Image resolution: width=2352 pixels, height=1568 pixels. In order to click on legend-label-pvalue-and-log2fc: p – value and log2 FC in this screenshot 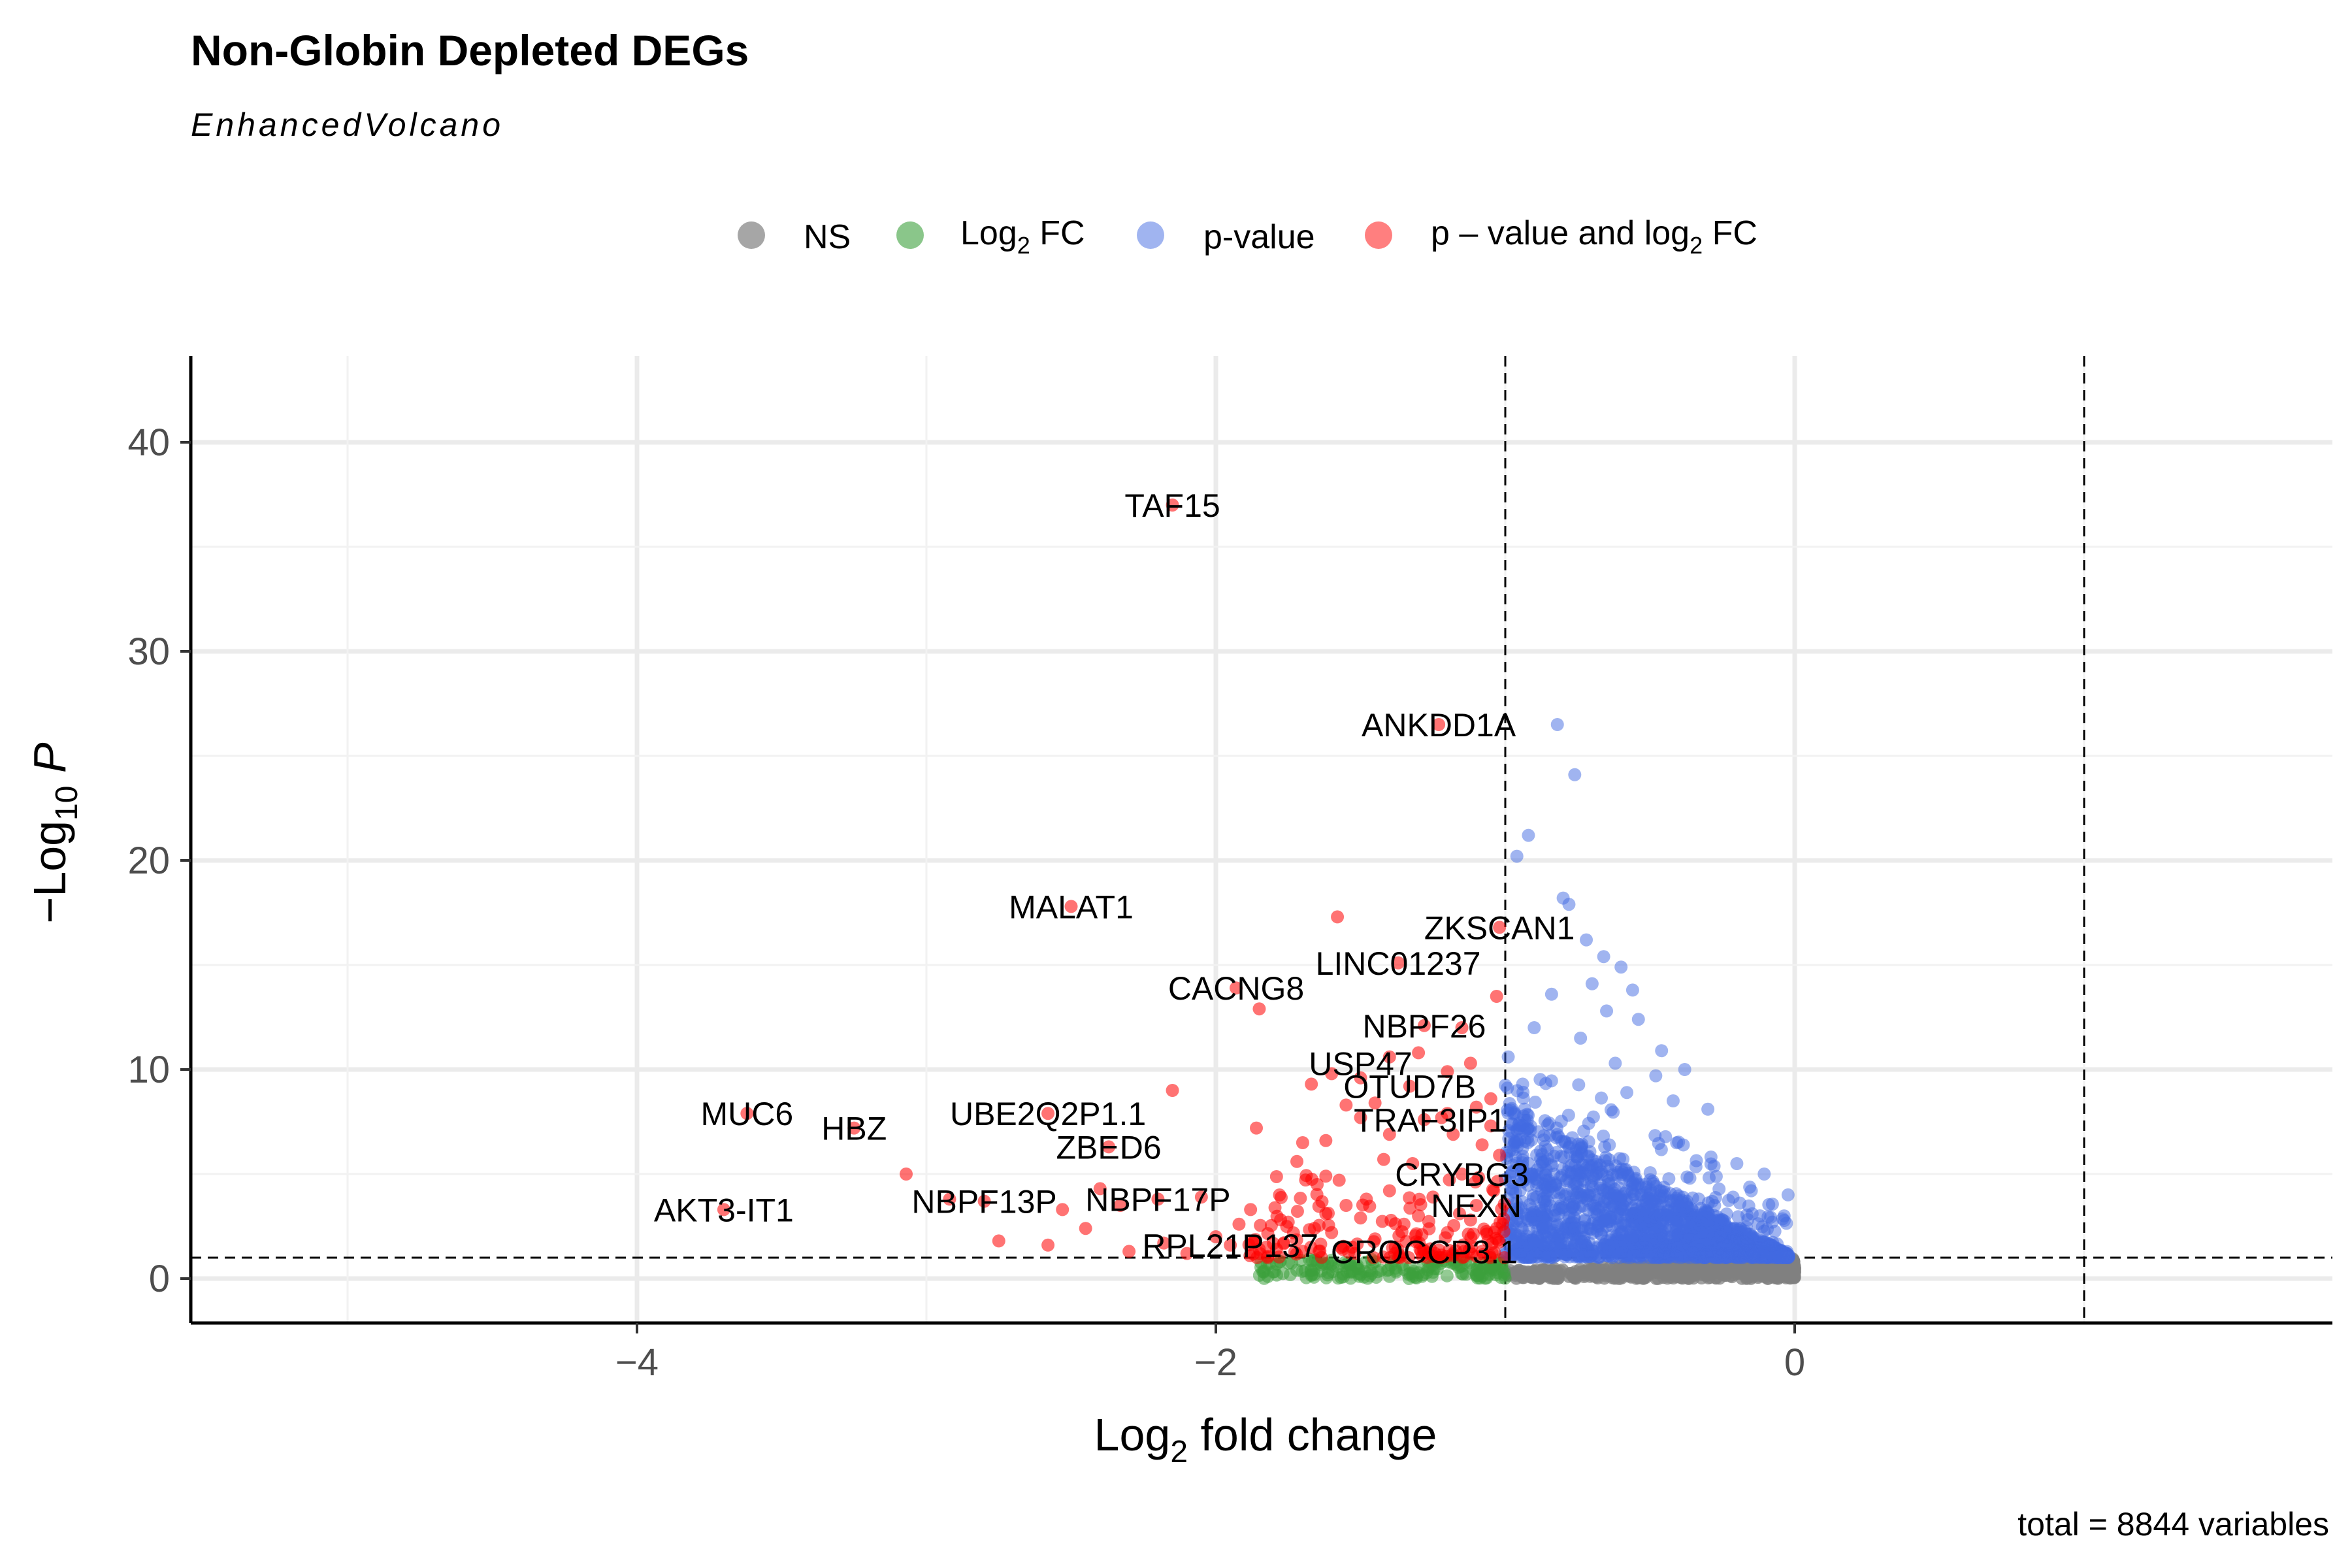, I will do `click(1594, 236)`.